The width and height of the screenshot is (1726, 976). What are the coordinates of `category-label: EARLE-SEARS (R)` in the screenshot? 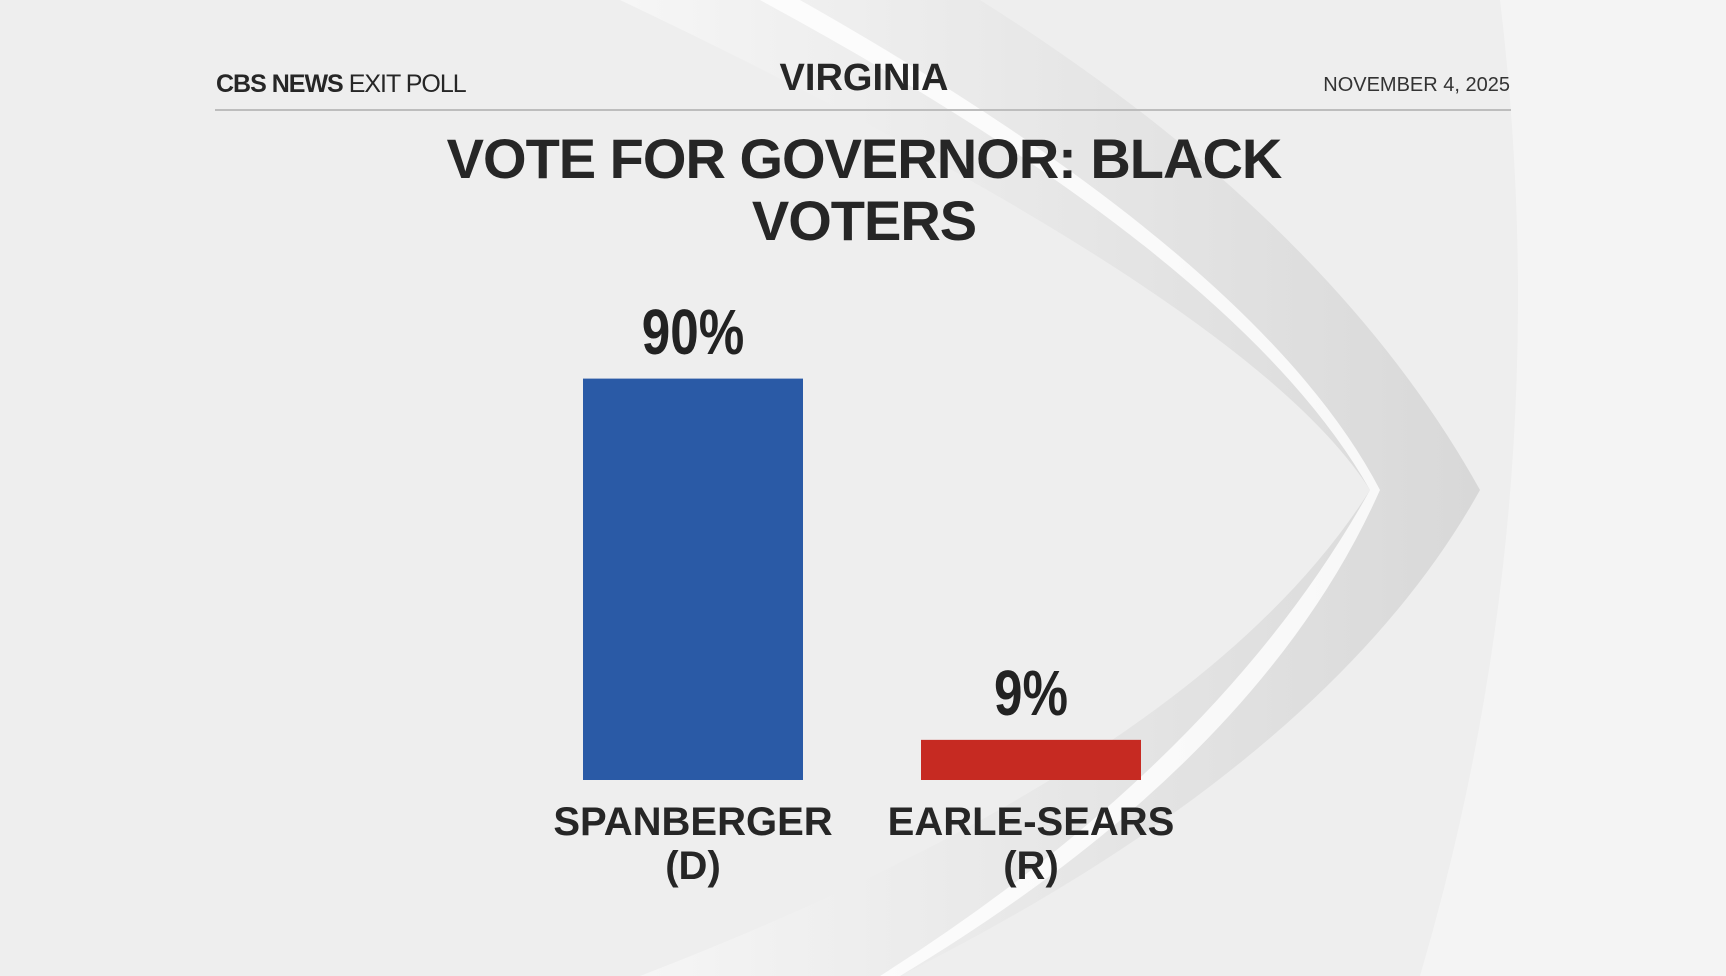 It's located at (1031, 844).